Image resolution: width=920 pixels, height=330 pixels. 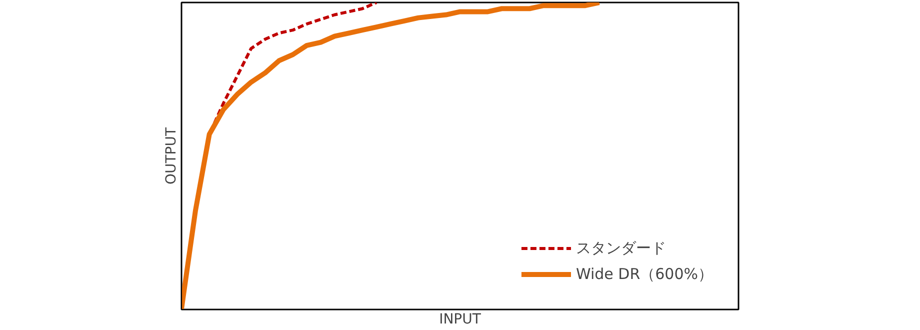 I want to click on x-axis-title: INPUT, so click(x=460, y=320).